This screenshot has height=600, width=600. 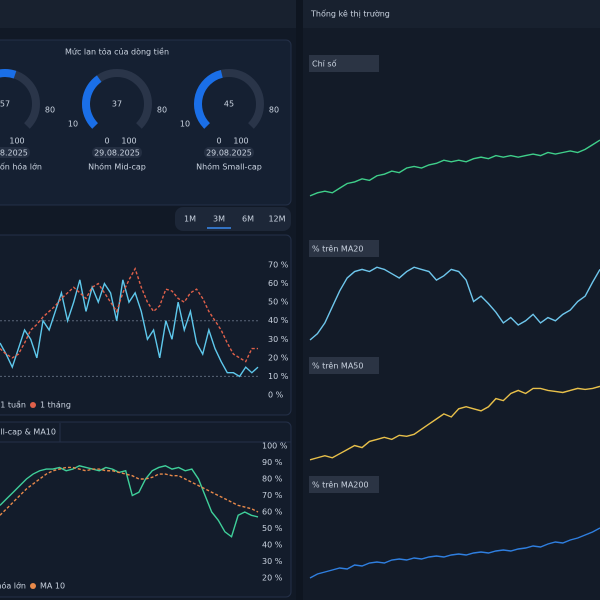 What do you see at coordinates (190, 219) in the screenshot?
I see `period-button: 1M` at bounding box center [190, 219].